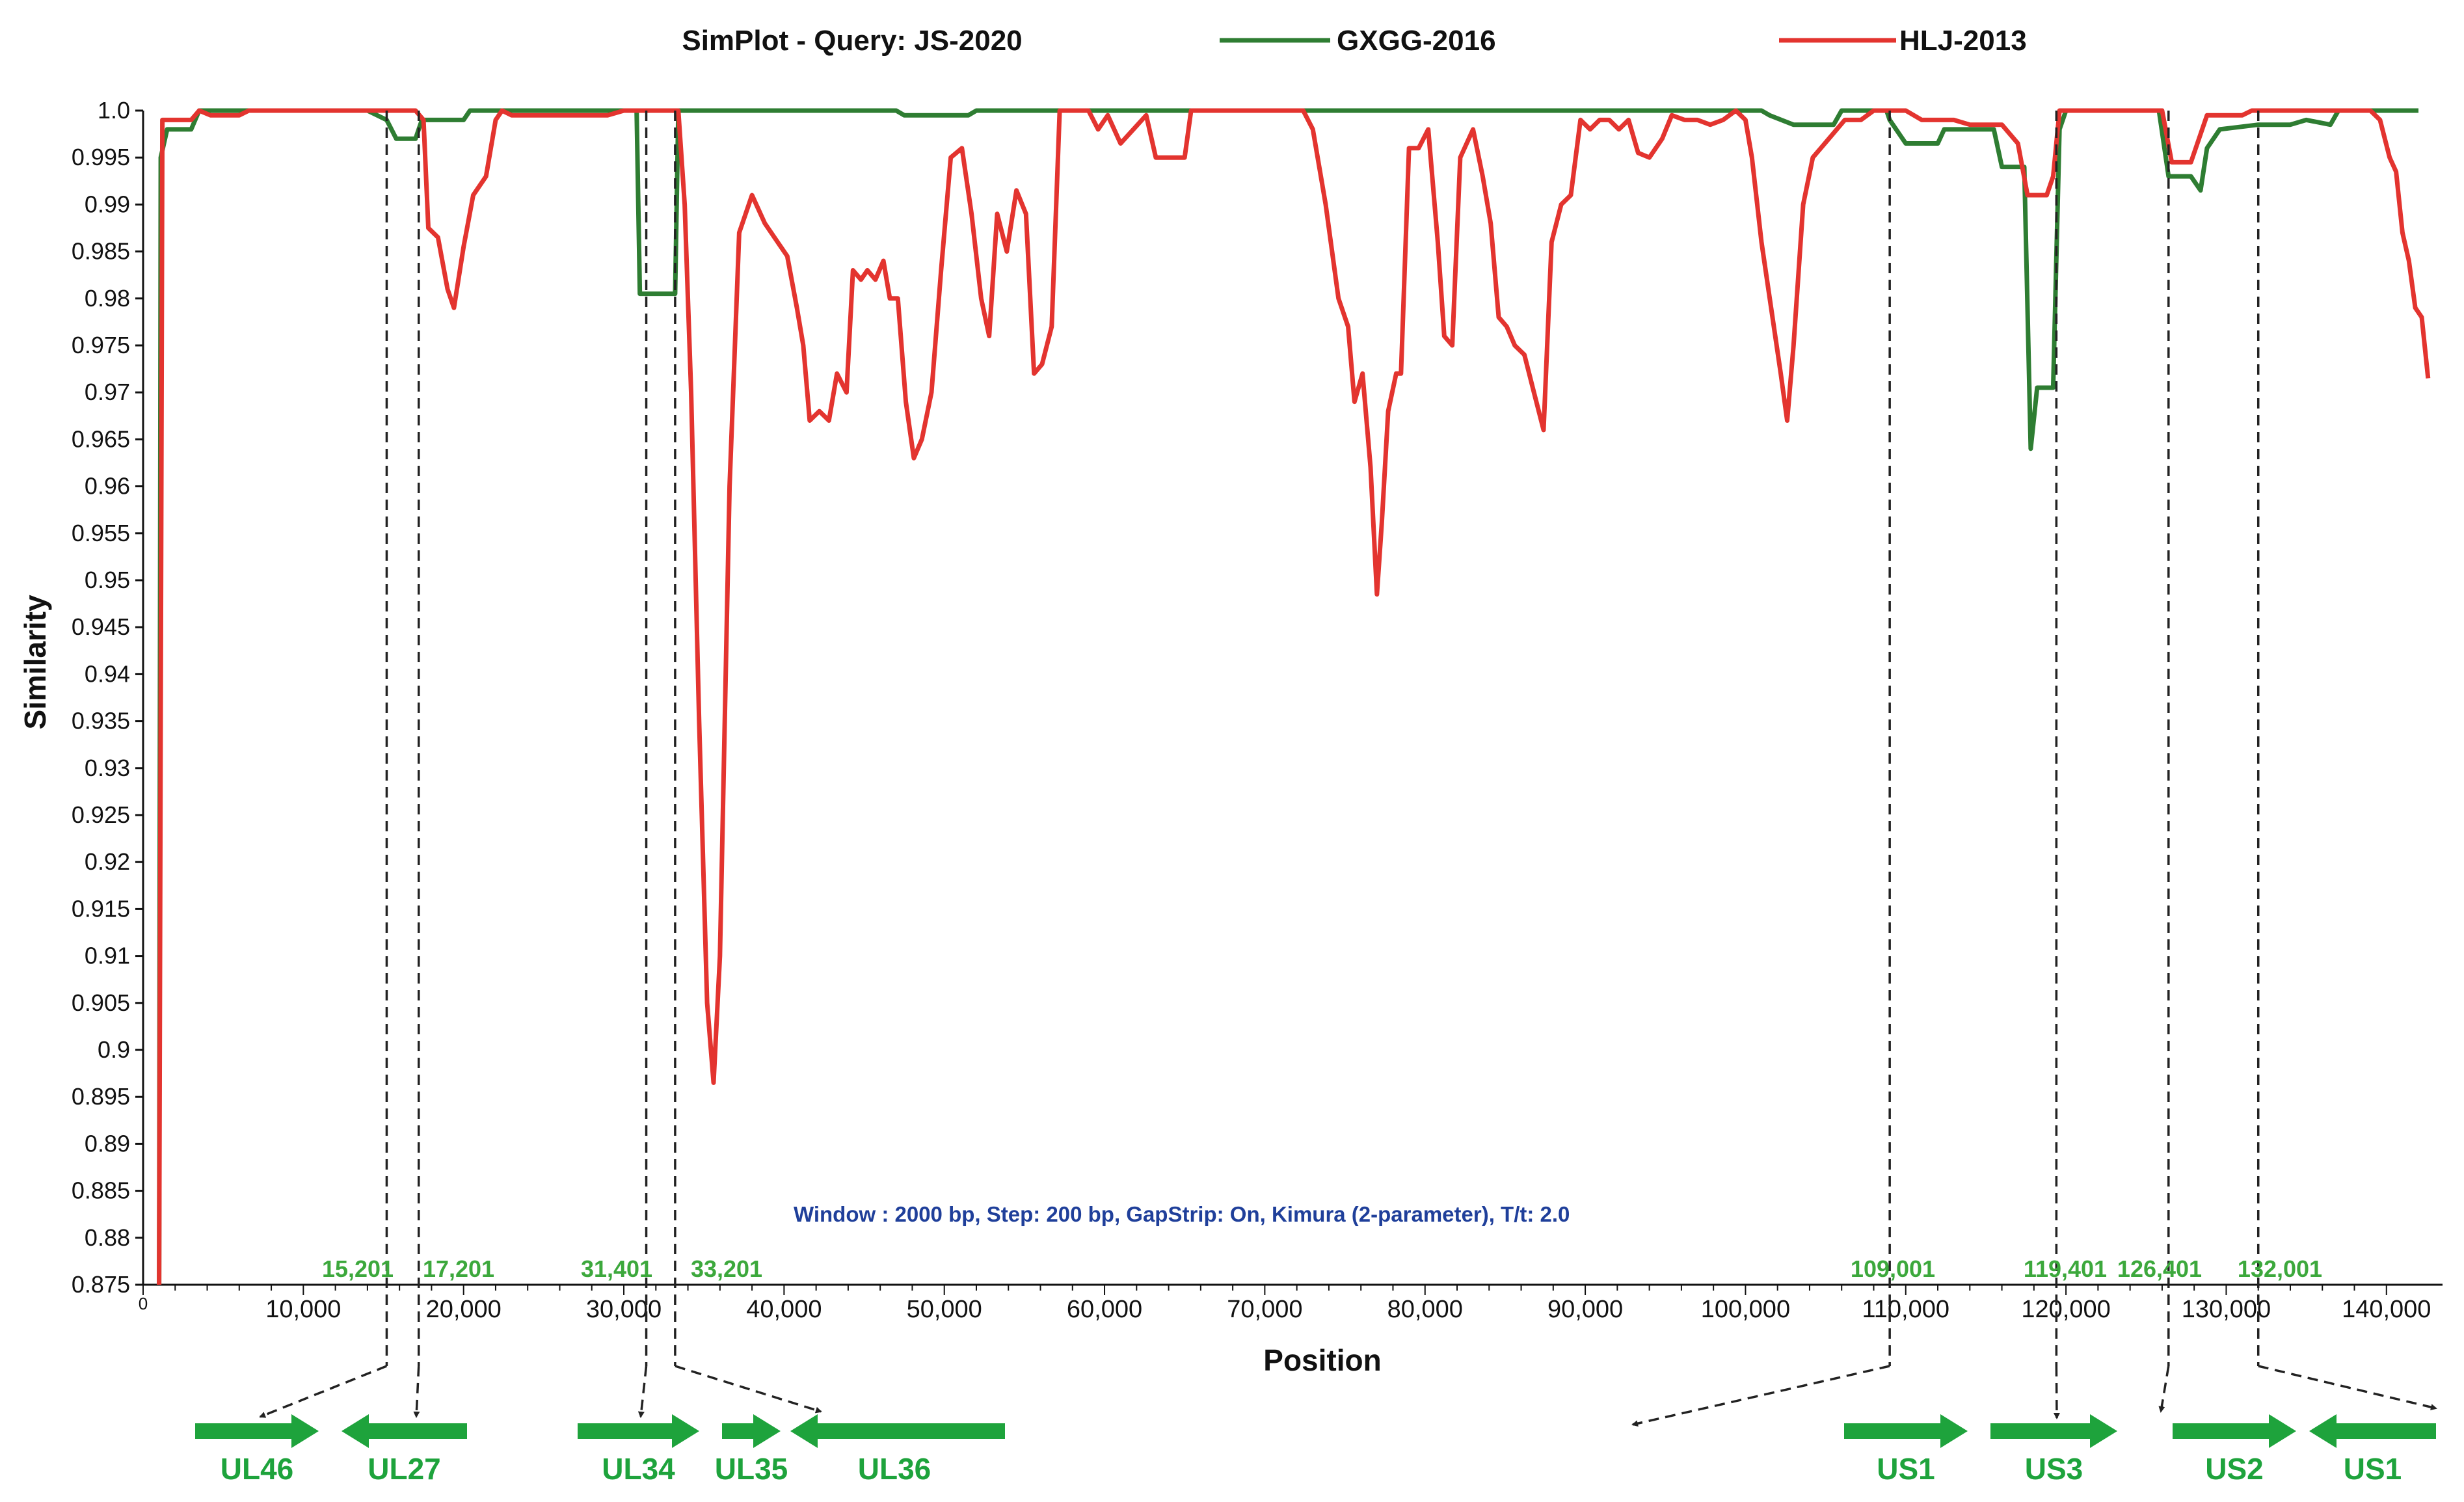 The height and width of the screenshot is (1502, 2464). What do you see at coordinates (108, 204) in the screenshot?
I see `y-tick-label: 0.99` at bounding box center [108, 204].